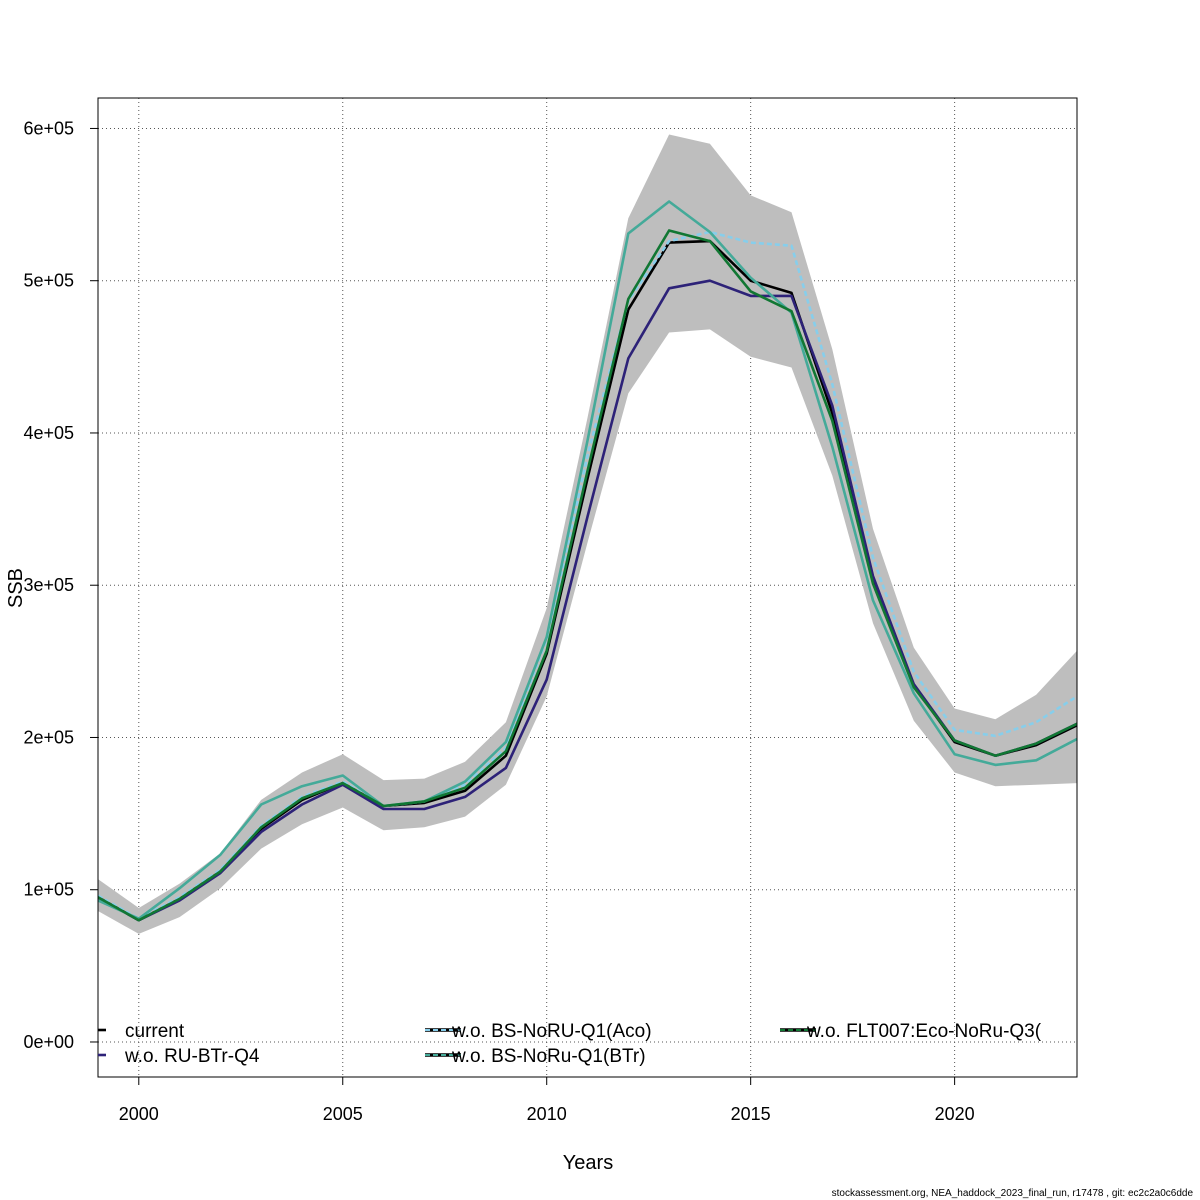  Describe the element at coordinates (751, 1114) in the screenshot. I see `x-tick-label: 2015` at that location.